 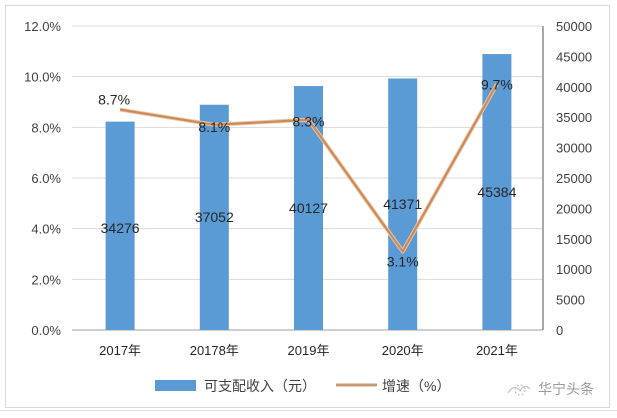 I want to click on category-label: 20178年, so click(x=214, y=350).